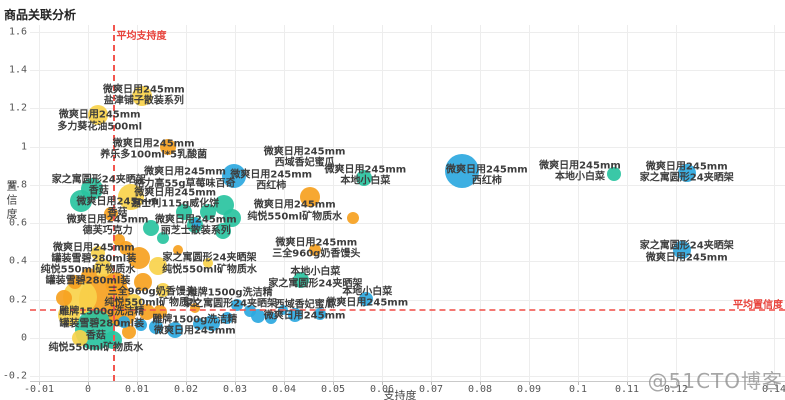 The height and width of the screenshot is (400, 785). What do you see at coordinates (407, 310) in the screenshot?
I see `avg-confidence-line` at bounding box center [407, 310].